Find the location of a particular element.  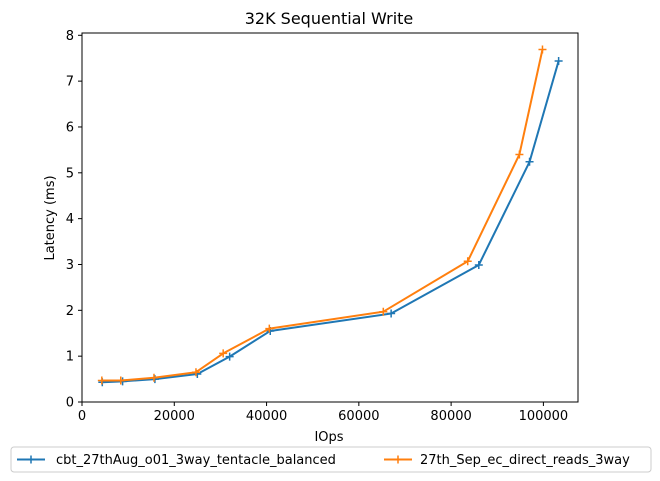

x-tick-label: 0 is located at coordinates (82, 416).